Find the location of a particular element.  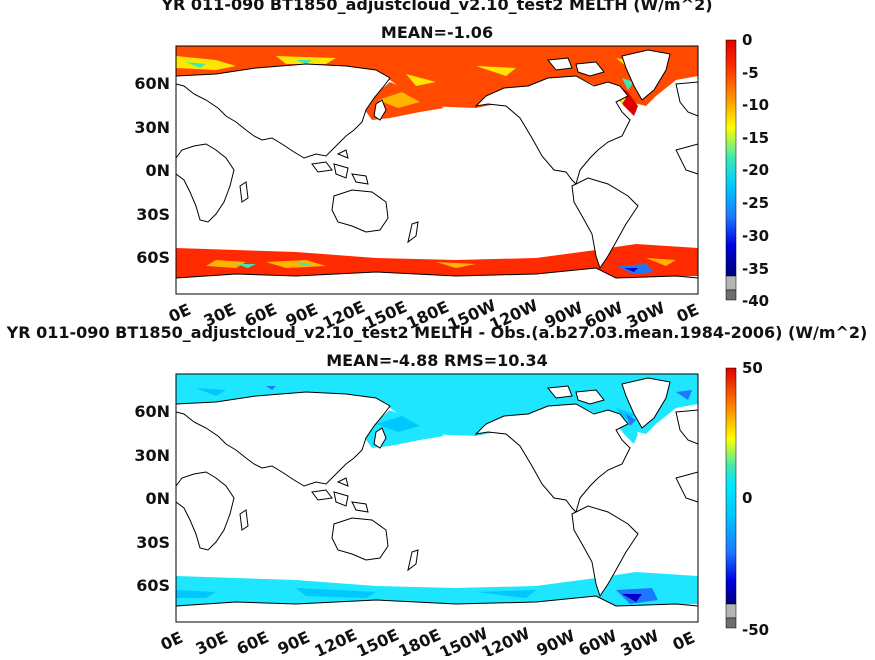

panel-1-cb-tick-8: -40 is located at coordinates (755, 301).